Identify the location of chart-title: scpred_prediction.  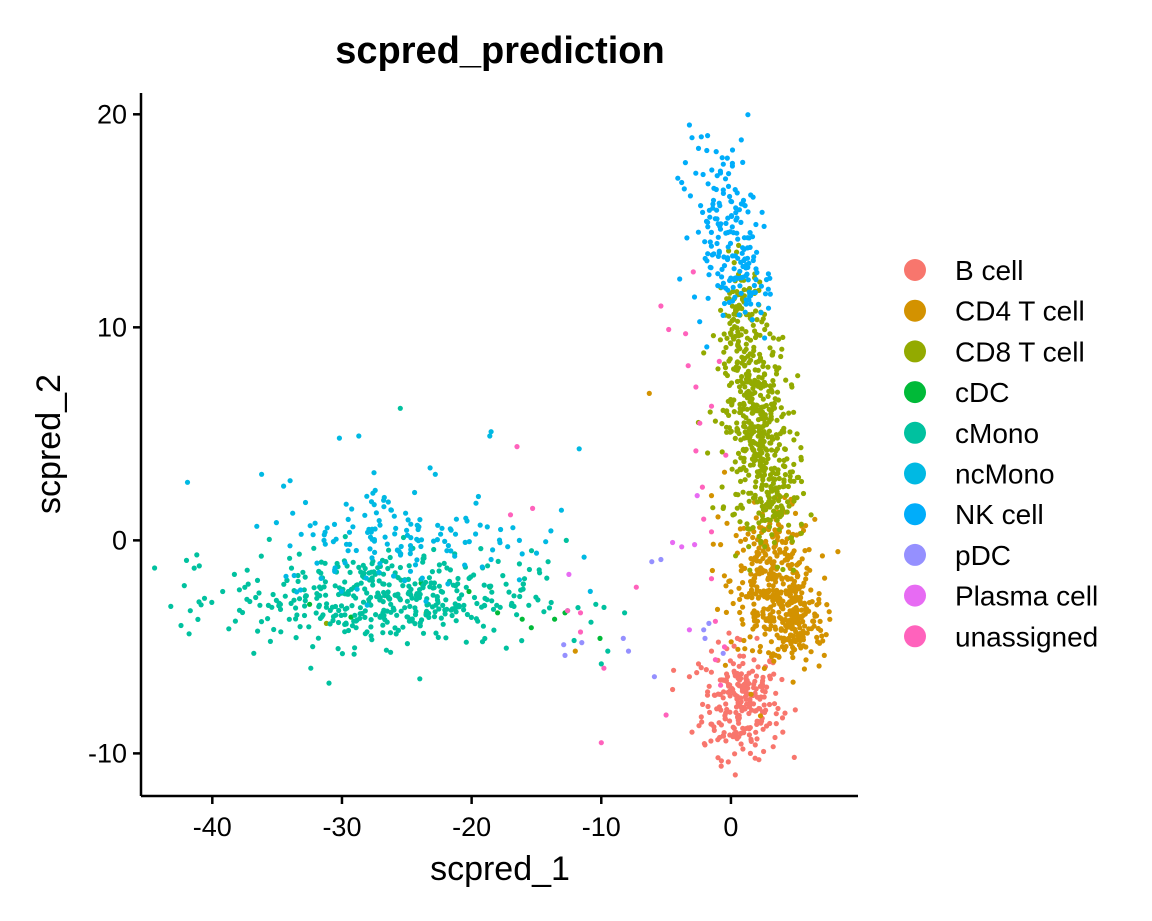
(499, 51).